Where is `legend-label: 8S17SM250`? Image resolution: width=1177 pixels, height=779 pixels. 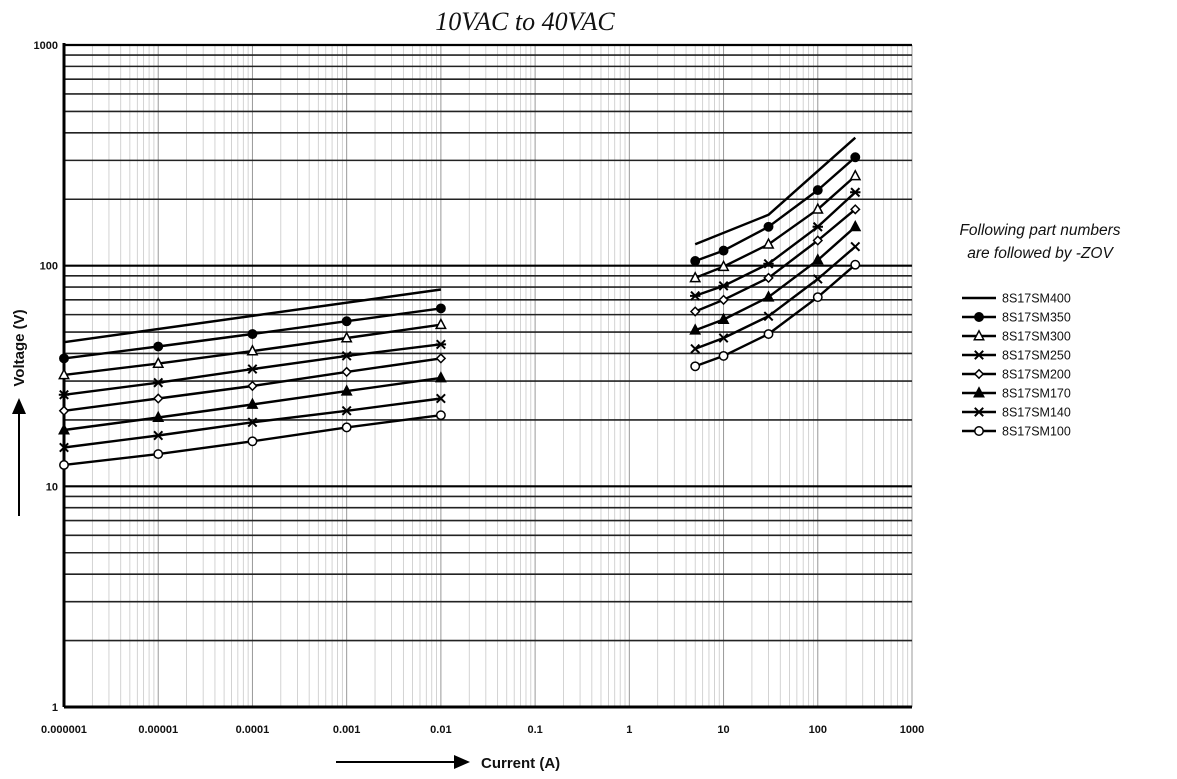
legend-label: 8S17SM250 is located at coordinates (1036, 356).